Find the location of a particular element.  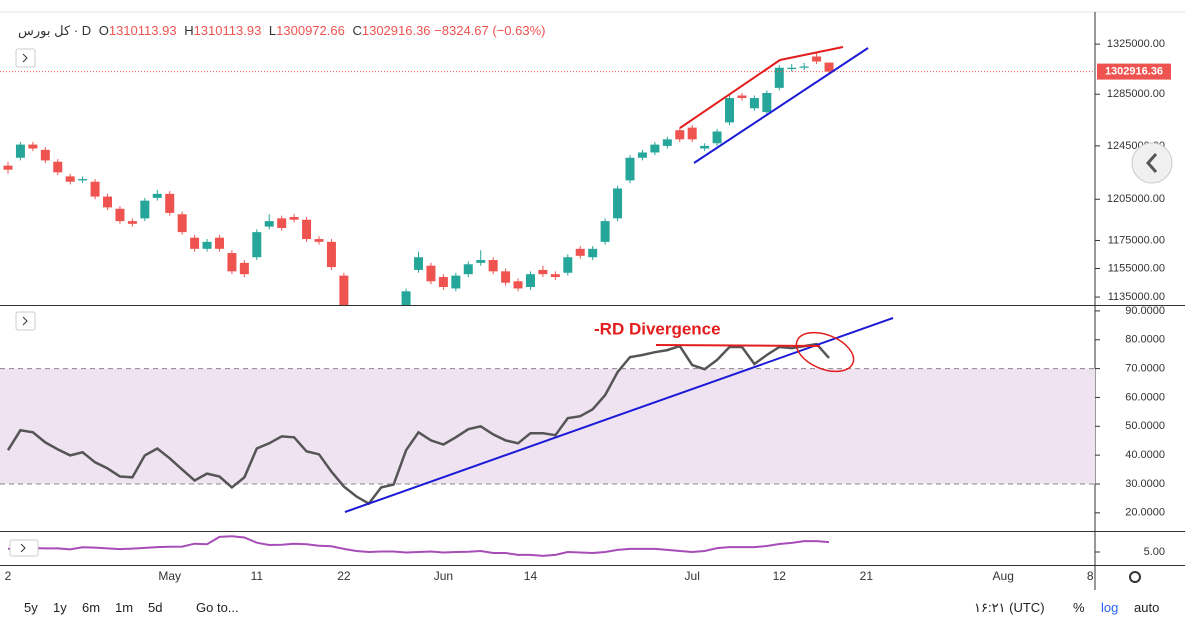

volume-pane is located at coordinates (418, 546).